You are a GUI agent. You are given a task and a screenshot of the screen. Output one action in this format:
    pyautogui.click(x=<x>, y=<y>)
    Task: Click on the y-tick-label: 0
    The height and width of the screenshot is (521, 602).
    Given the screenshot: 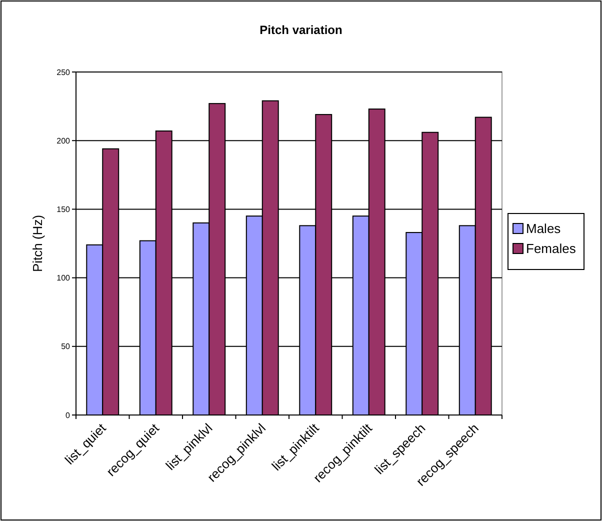 What is the action you would take?
    pyautogui.click(x=68, y=415)
    